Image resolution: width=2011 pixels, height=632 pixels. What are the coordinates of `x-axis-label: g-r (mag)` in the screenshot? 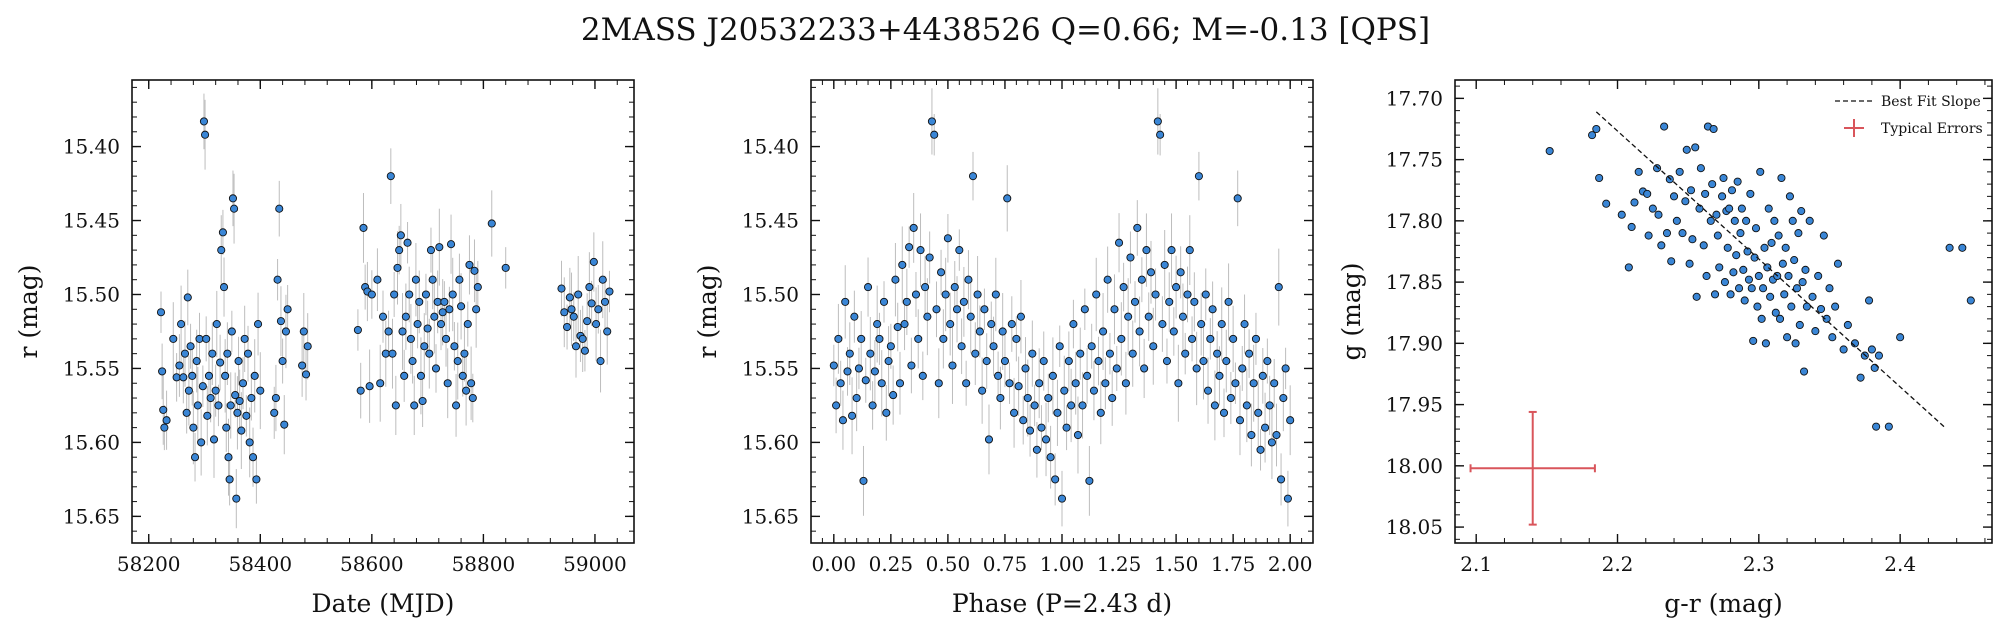 It's located at (1723, 603).